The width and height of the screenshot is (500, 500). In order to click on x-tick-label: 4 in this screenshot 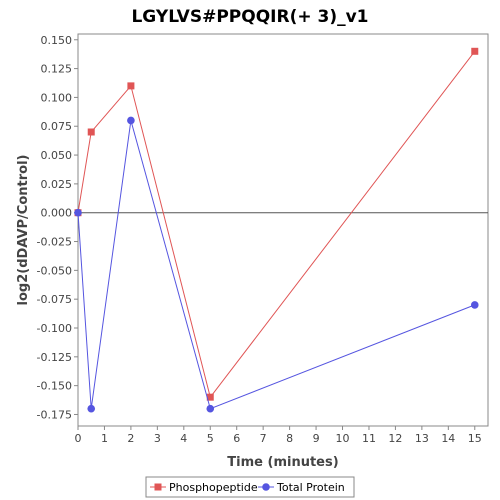, I will do `click(183, 438)`.